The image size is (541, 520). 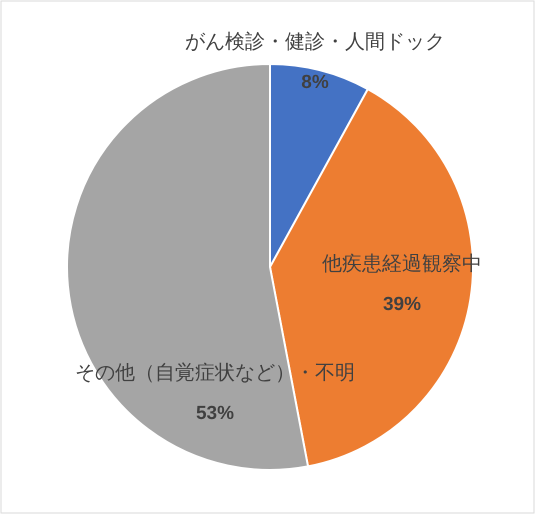 I want to click on data-label: 8%, so click(x=315, y=82).